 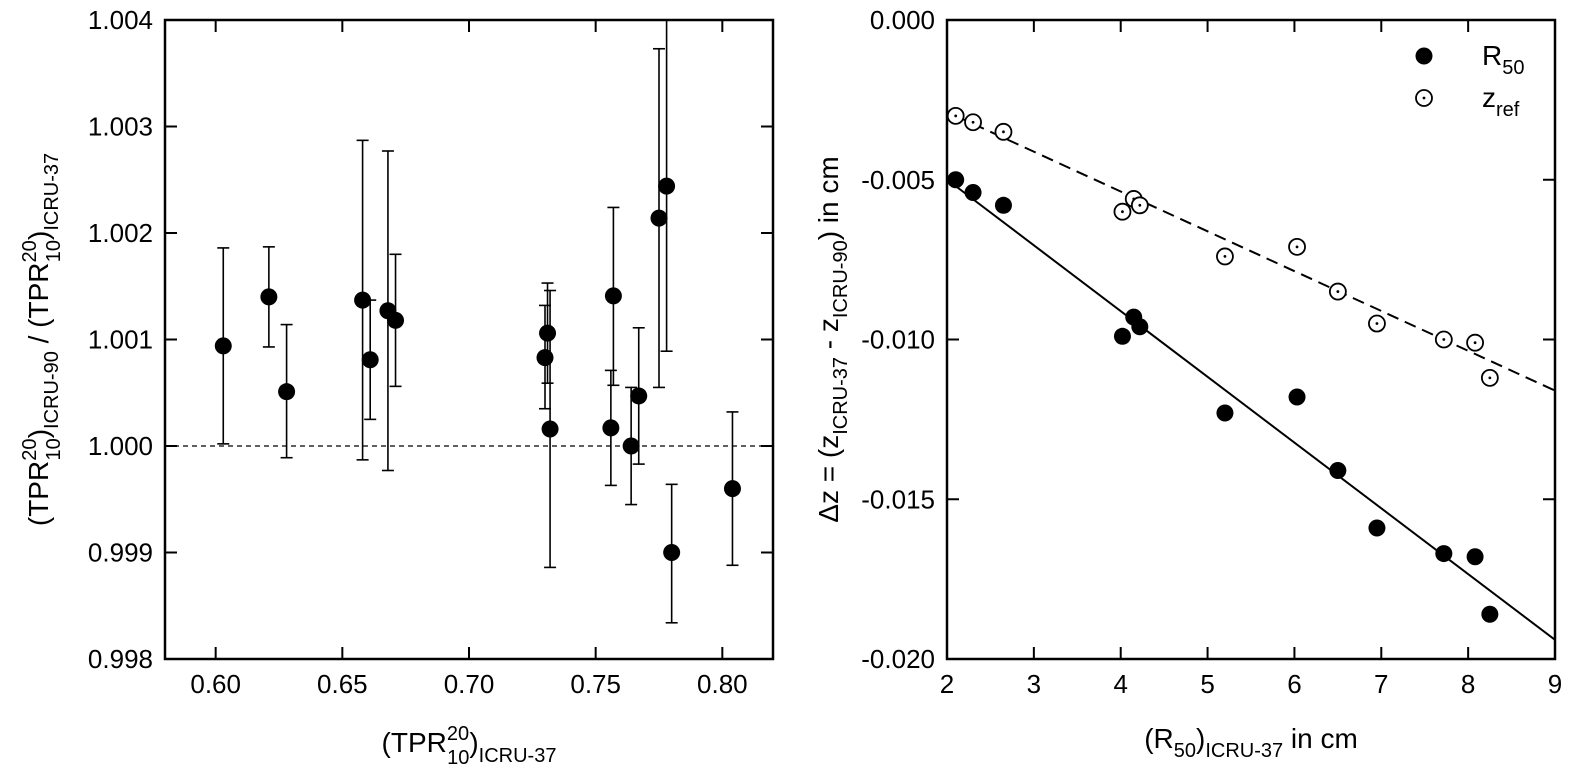 What do you see at coordinates (469, 746) in the screenshot?
I see `left-x-axis-label: (TPR20 10)ICRU-37` at bounding box center [469, 746].